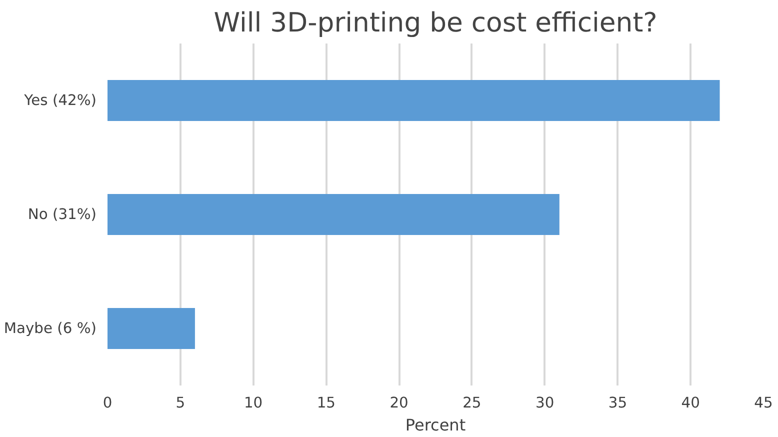 This screenshot has height=437, width=778. Describe the element at coordinates (435, 425) in the screenshot. I see `x-axis-title: Percent` at that location.